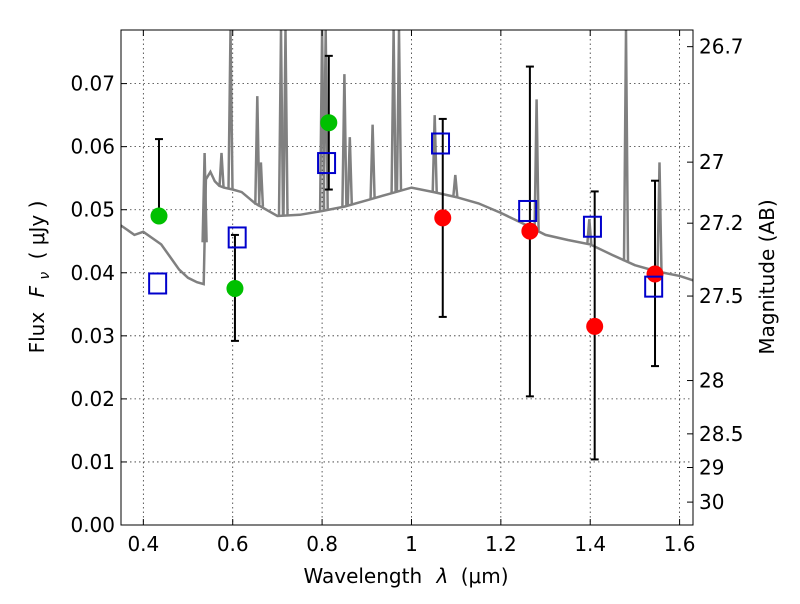 Image resolution: width=800 pixels, height=604 pixels. What do you see at coordinates (715, 274) in the screenshot?
I see `y2-axis-ticks: 26.7 27 27.2 27.5 28 28.5 29 30` at bounding box center [715, 274].